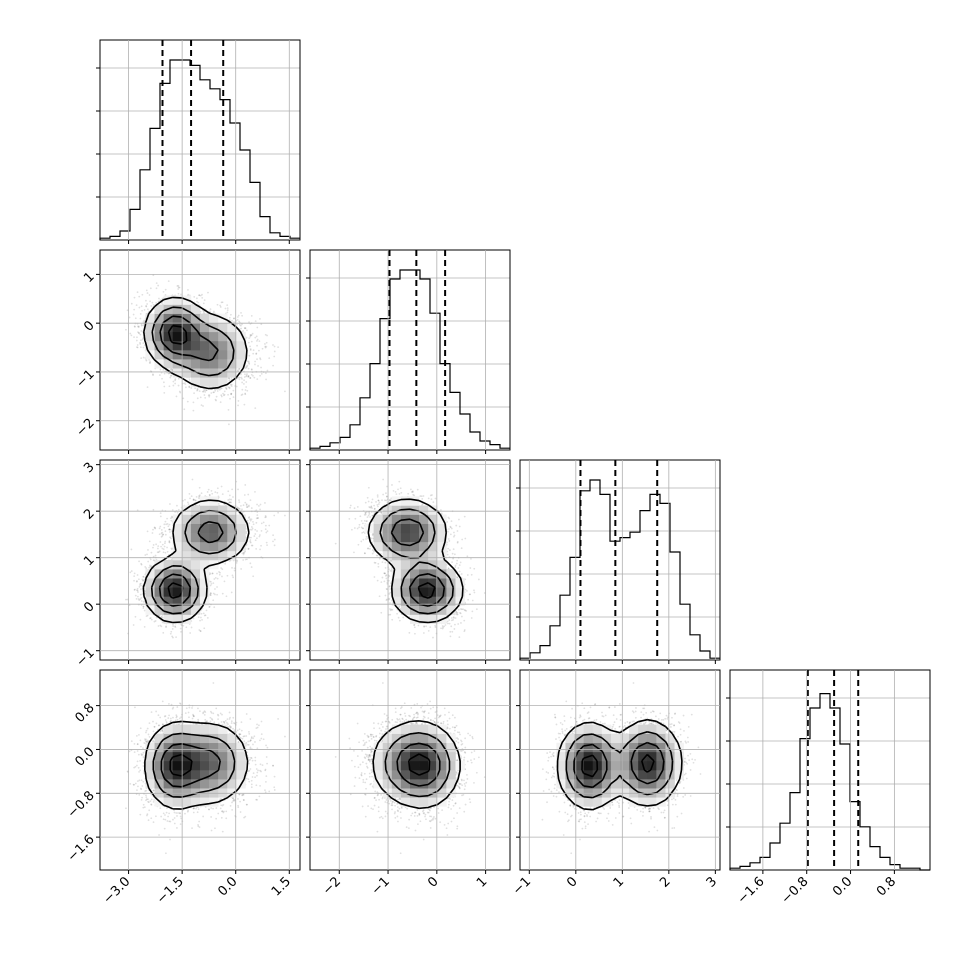 The height and width of the screenshot is (970, 970). What do you see at coordinates (886, 886) in the screenshot?
I see `x-tick-label: 0.8` at bounding box center [886, 886].